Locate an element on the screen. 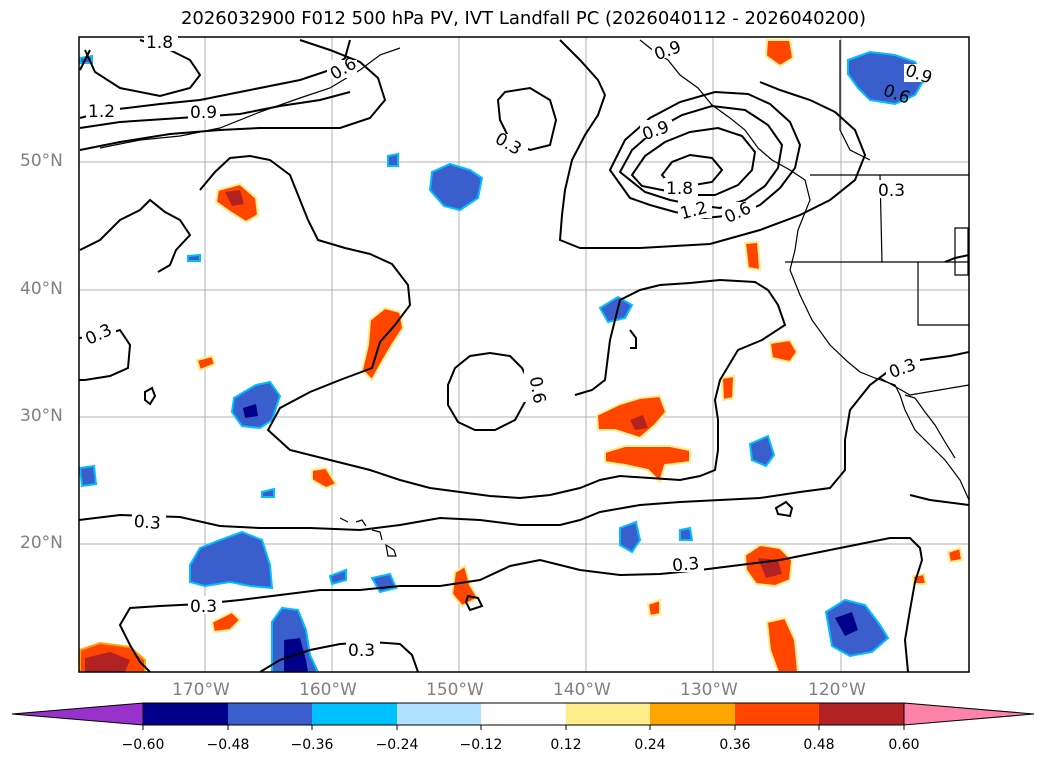  colorbar-tick-label: −0.36 is located at coordinates (312, 745).